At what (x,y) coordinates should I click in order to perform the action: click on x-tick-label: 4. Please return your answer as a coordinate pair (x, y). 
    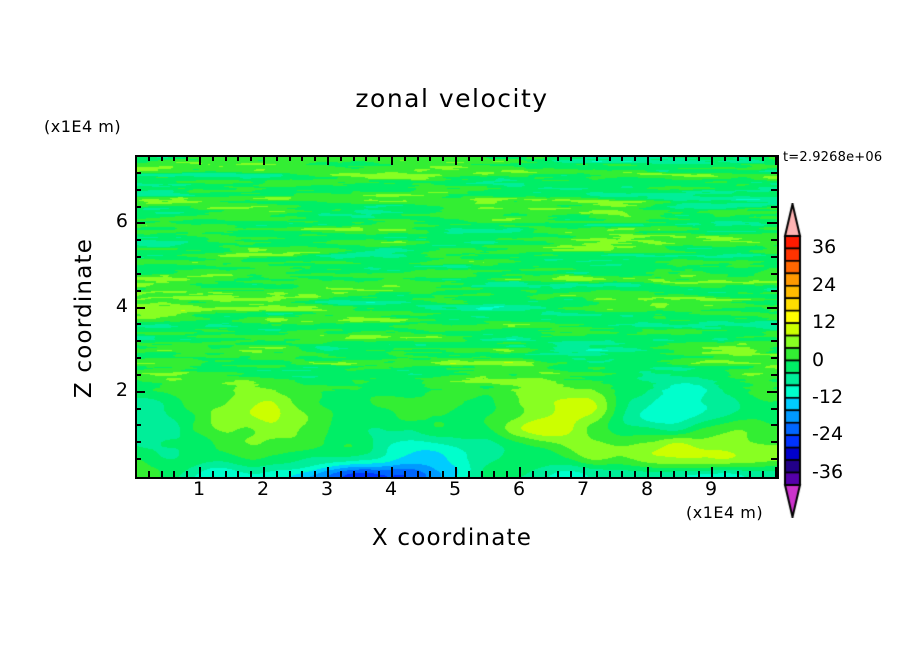
    Looking at the image, I should click on (391, 489).